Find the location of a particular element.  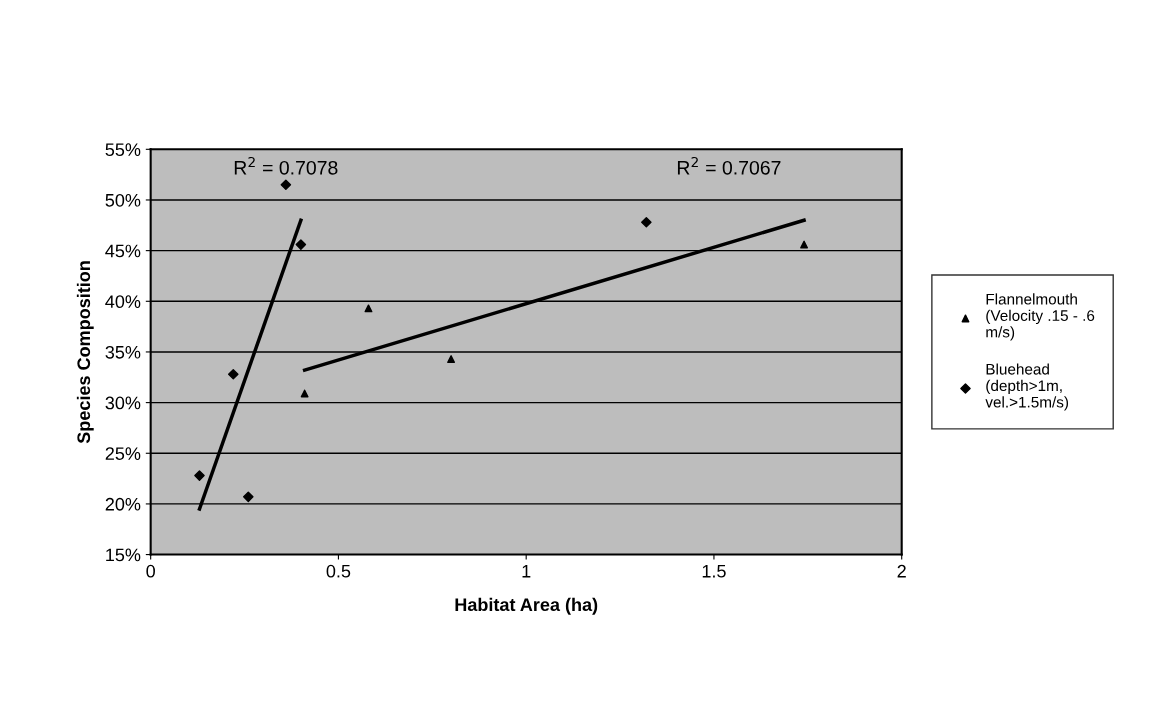

y-tick-label: 40% is located at coordinates (123, 302).